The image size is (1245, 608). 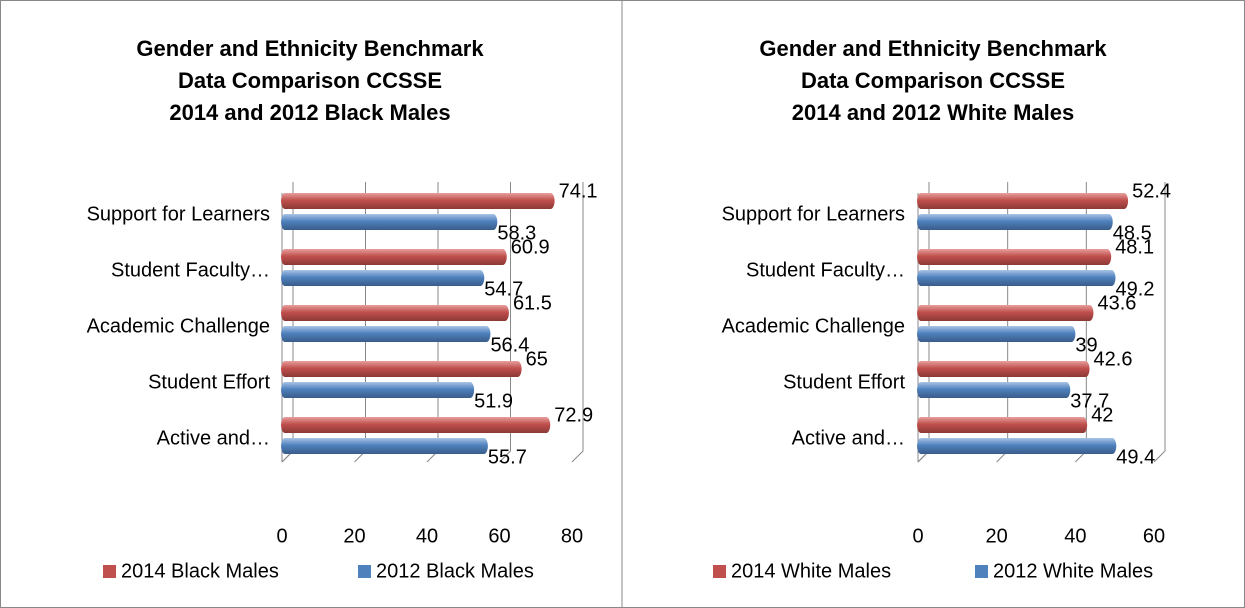 I want to click on x-tick-label: 80, so click(x=572, y=536).